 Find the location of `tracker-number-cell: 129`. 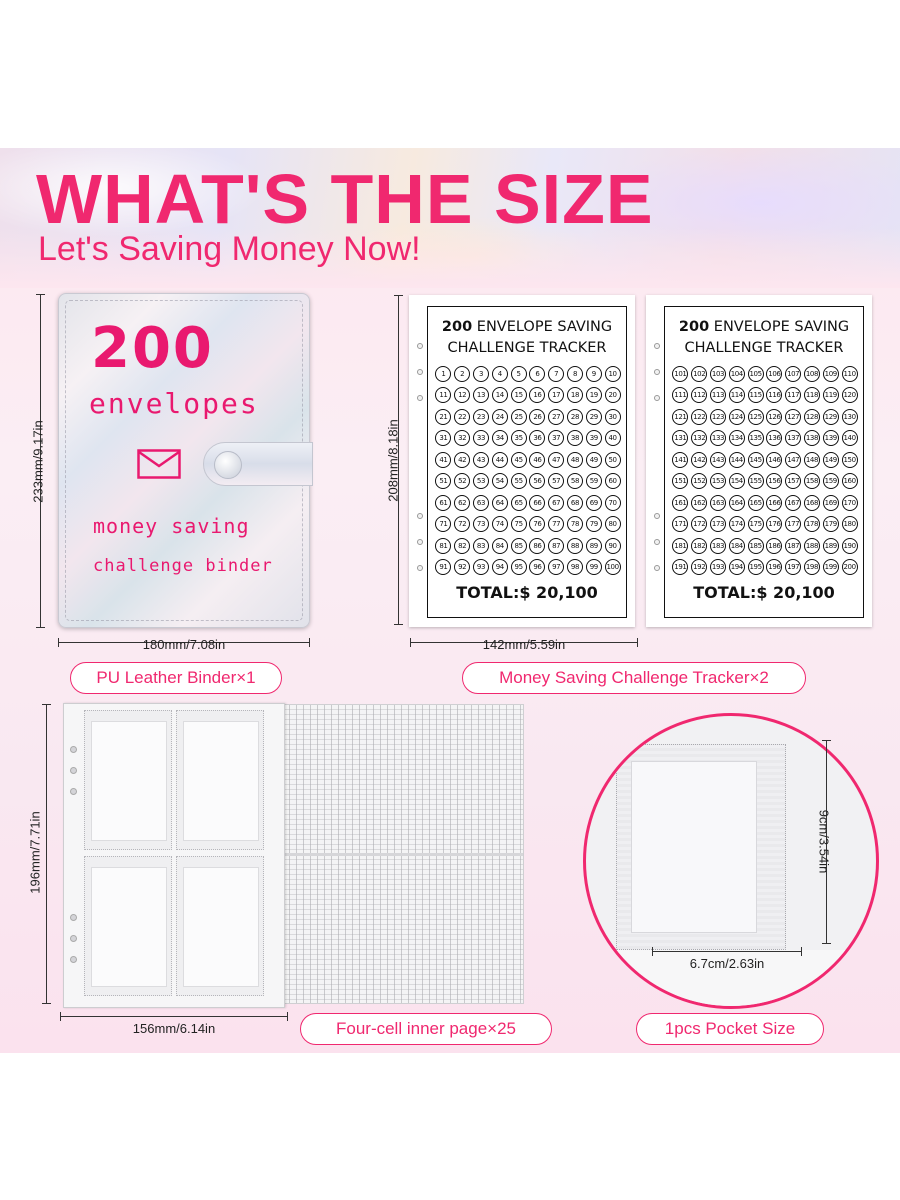

tracker-number-cell: 129 is located at coordinates (830, 417).